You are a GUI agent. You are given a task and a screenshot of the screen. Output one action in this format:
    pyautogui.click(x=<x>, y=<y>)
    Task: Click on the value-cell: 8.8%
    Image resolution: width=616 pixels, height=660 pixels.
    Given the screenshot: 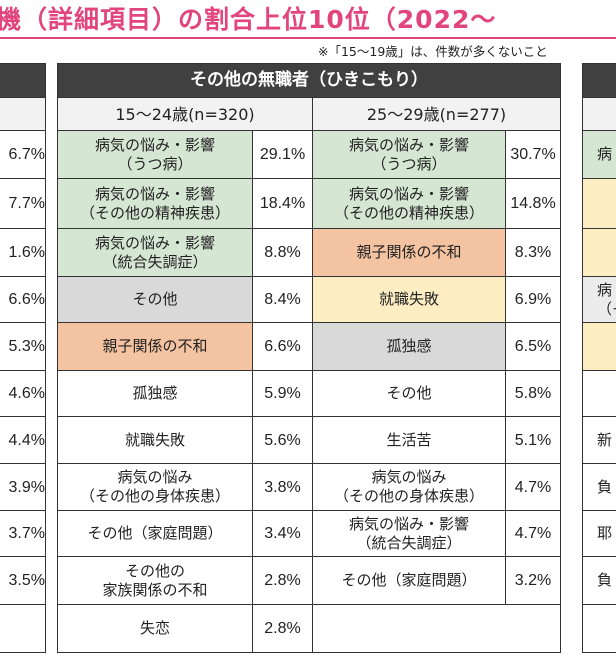 What is the action you would take?
    pyautogui.click(x=282, y=252)
    